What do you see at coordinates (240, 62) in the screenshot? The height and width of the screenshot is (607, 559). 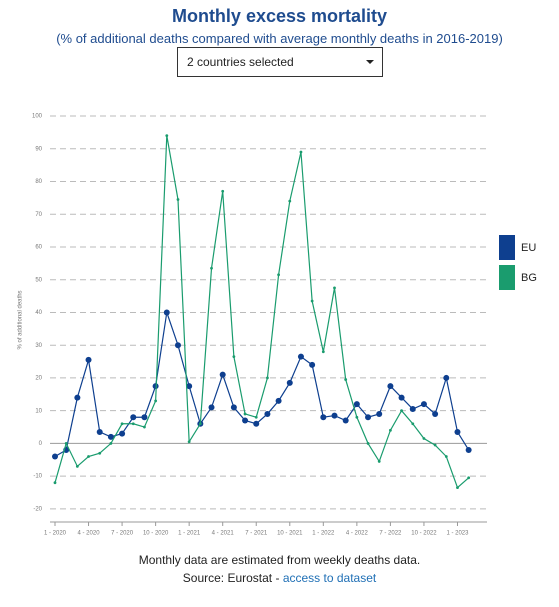 I see `dropdown-label: 2 countries selected` at bounding box center [240, 62].